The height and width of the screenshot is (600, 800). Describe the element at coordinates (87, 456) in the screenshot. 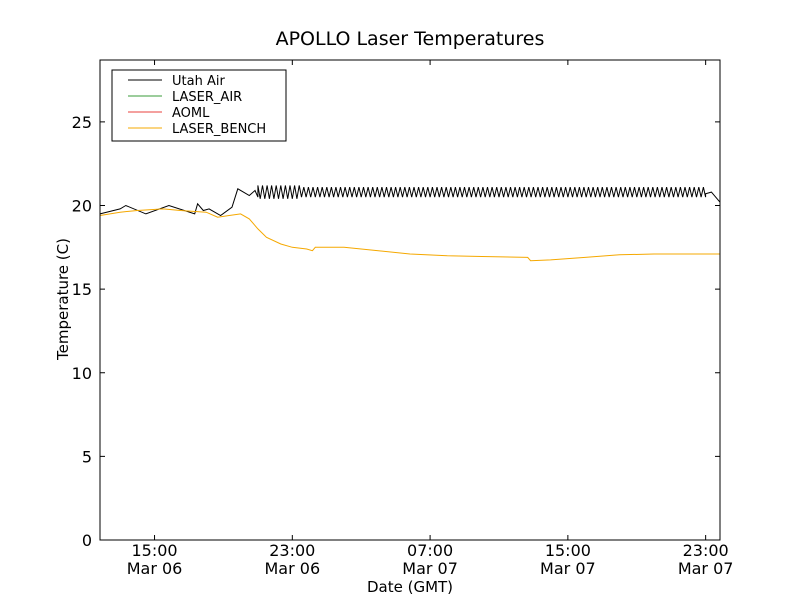

I see `y-tick-label: 5` at that location.